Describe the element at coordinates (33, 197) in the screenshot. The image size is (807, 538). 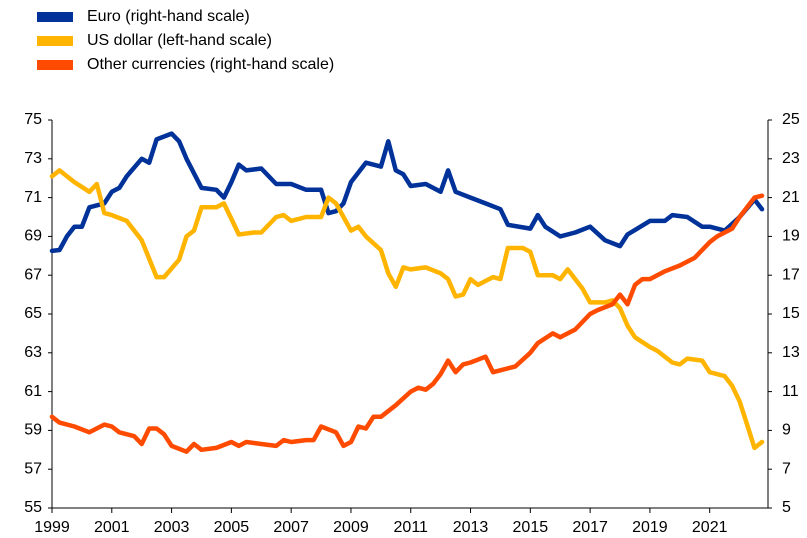
I see `y-tick-label: 71` at that location.